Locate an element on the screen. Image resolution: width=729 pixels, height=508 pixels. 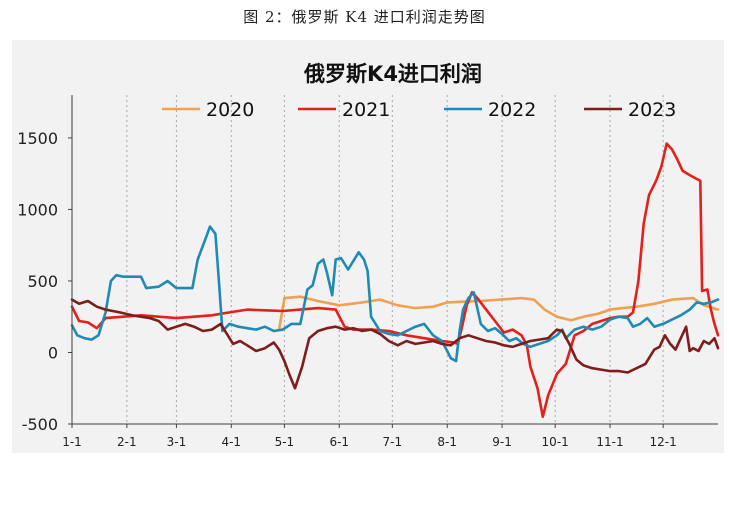
x-tick-label: 2-1 is located at coordinates (127, 442).